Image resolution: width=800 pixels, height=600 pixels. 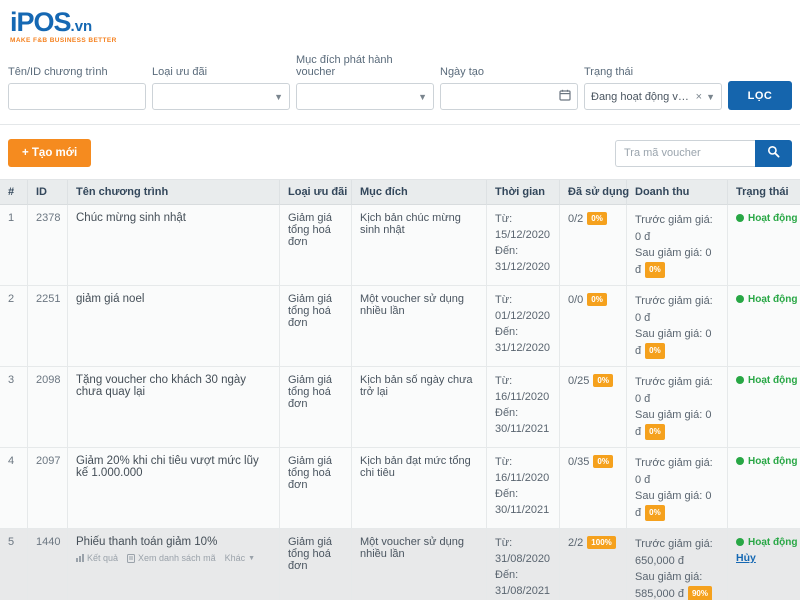 I want to click on logo-suffix: .vn, so click(x=81, y=26).